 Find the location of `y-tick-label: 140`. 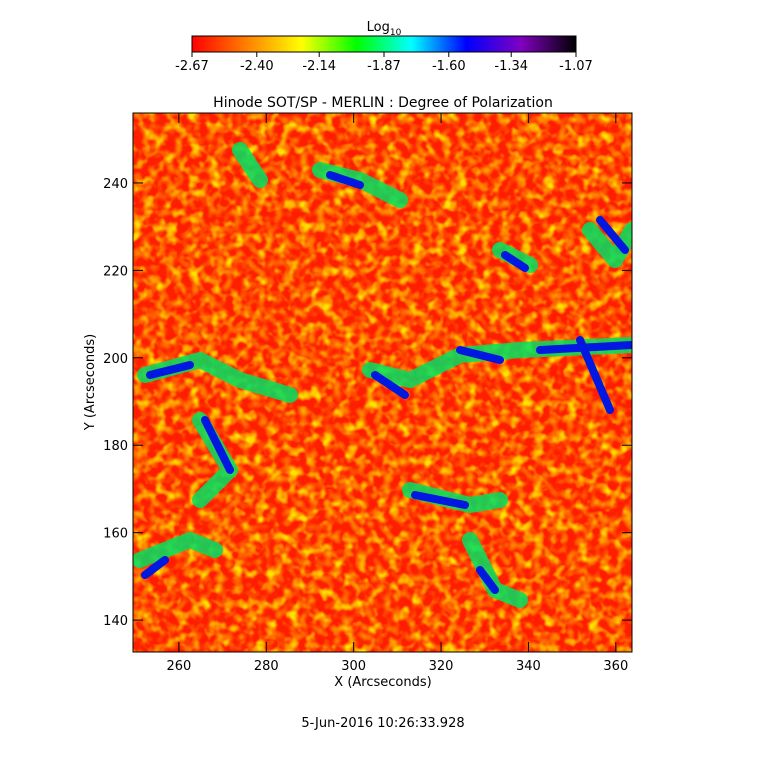

y-tick-label: 140 is located at coordinates (115, 621).